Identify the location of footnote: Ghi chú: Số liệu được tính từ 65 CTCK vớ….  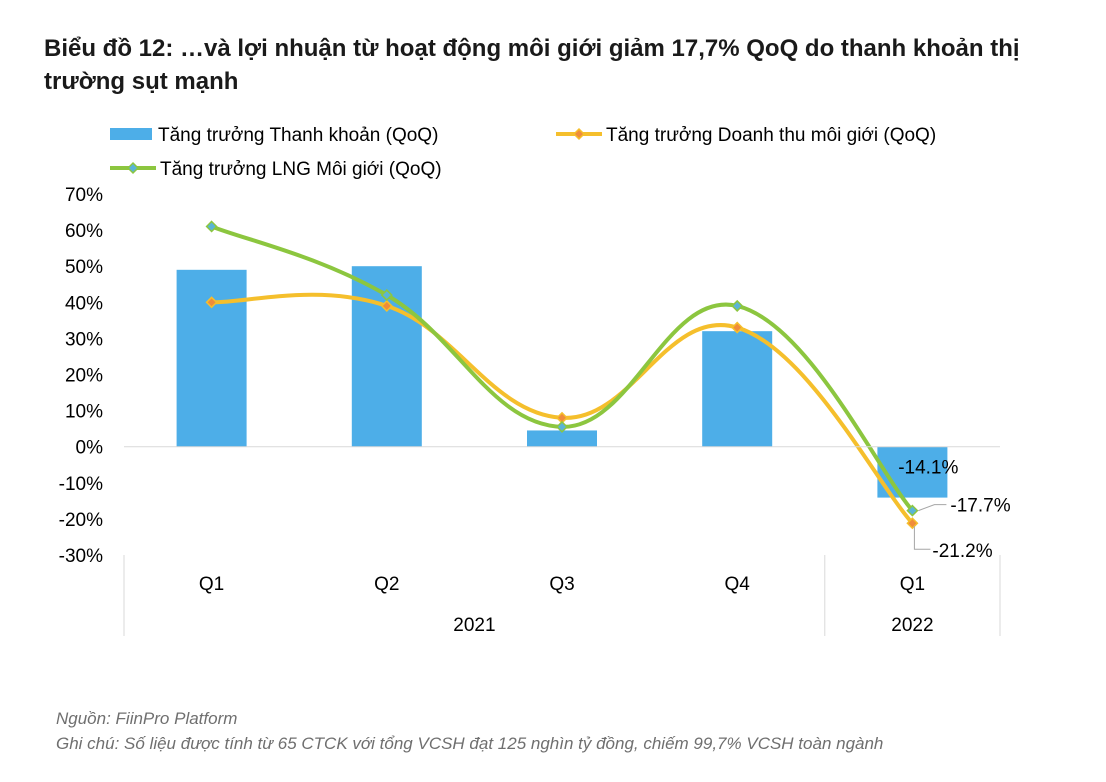
(470, 743).